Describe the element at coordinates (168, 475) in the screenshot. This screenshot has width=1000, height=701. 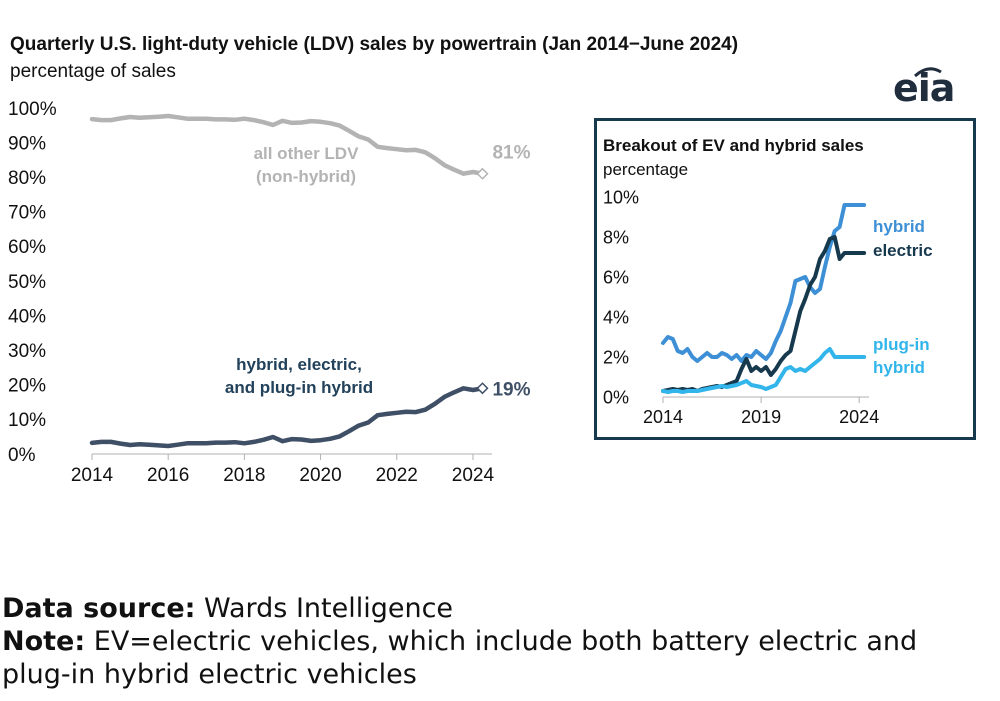
I see `x-tick-label: 2016` at that location.